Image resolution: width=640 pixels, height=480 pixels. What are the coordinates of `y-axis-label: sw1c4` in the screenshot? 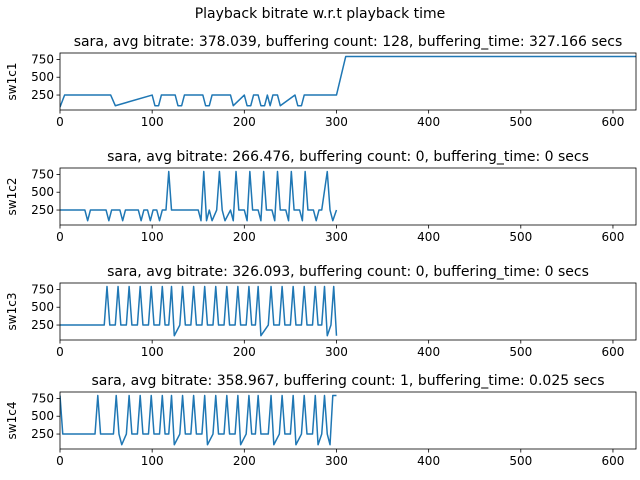 It's located at (12, 421).